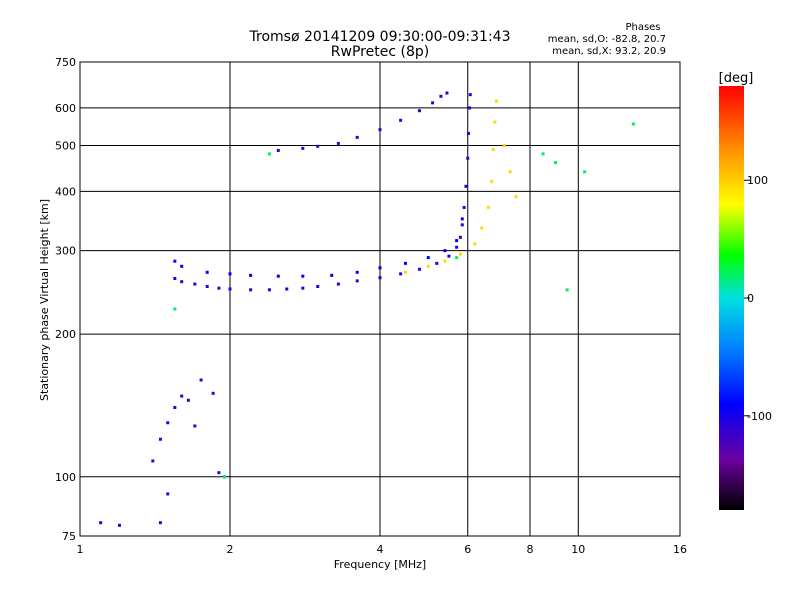 This screenshot has width=800, height=600. Describe the element at coordinates (65, 108) in the screenshot. I see `y-tick-label: 600` at that location.